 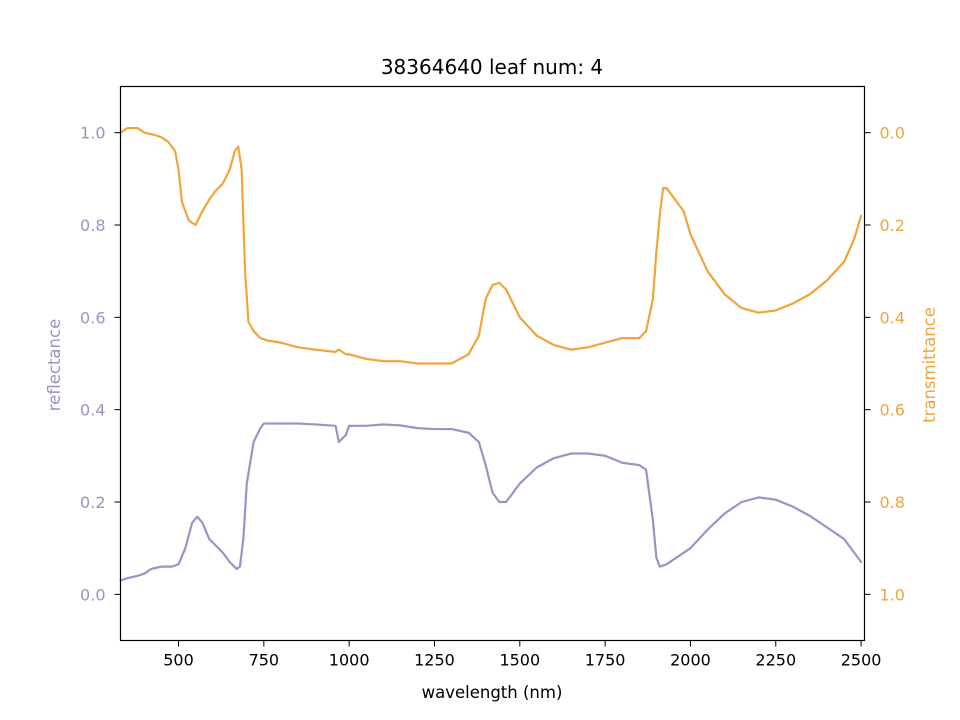 What do you see at coordinates (264, 660) in the screenshot?
I see `x-tick-label: 750` at bounding box center [264, 660].